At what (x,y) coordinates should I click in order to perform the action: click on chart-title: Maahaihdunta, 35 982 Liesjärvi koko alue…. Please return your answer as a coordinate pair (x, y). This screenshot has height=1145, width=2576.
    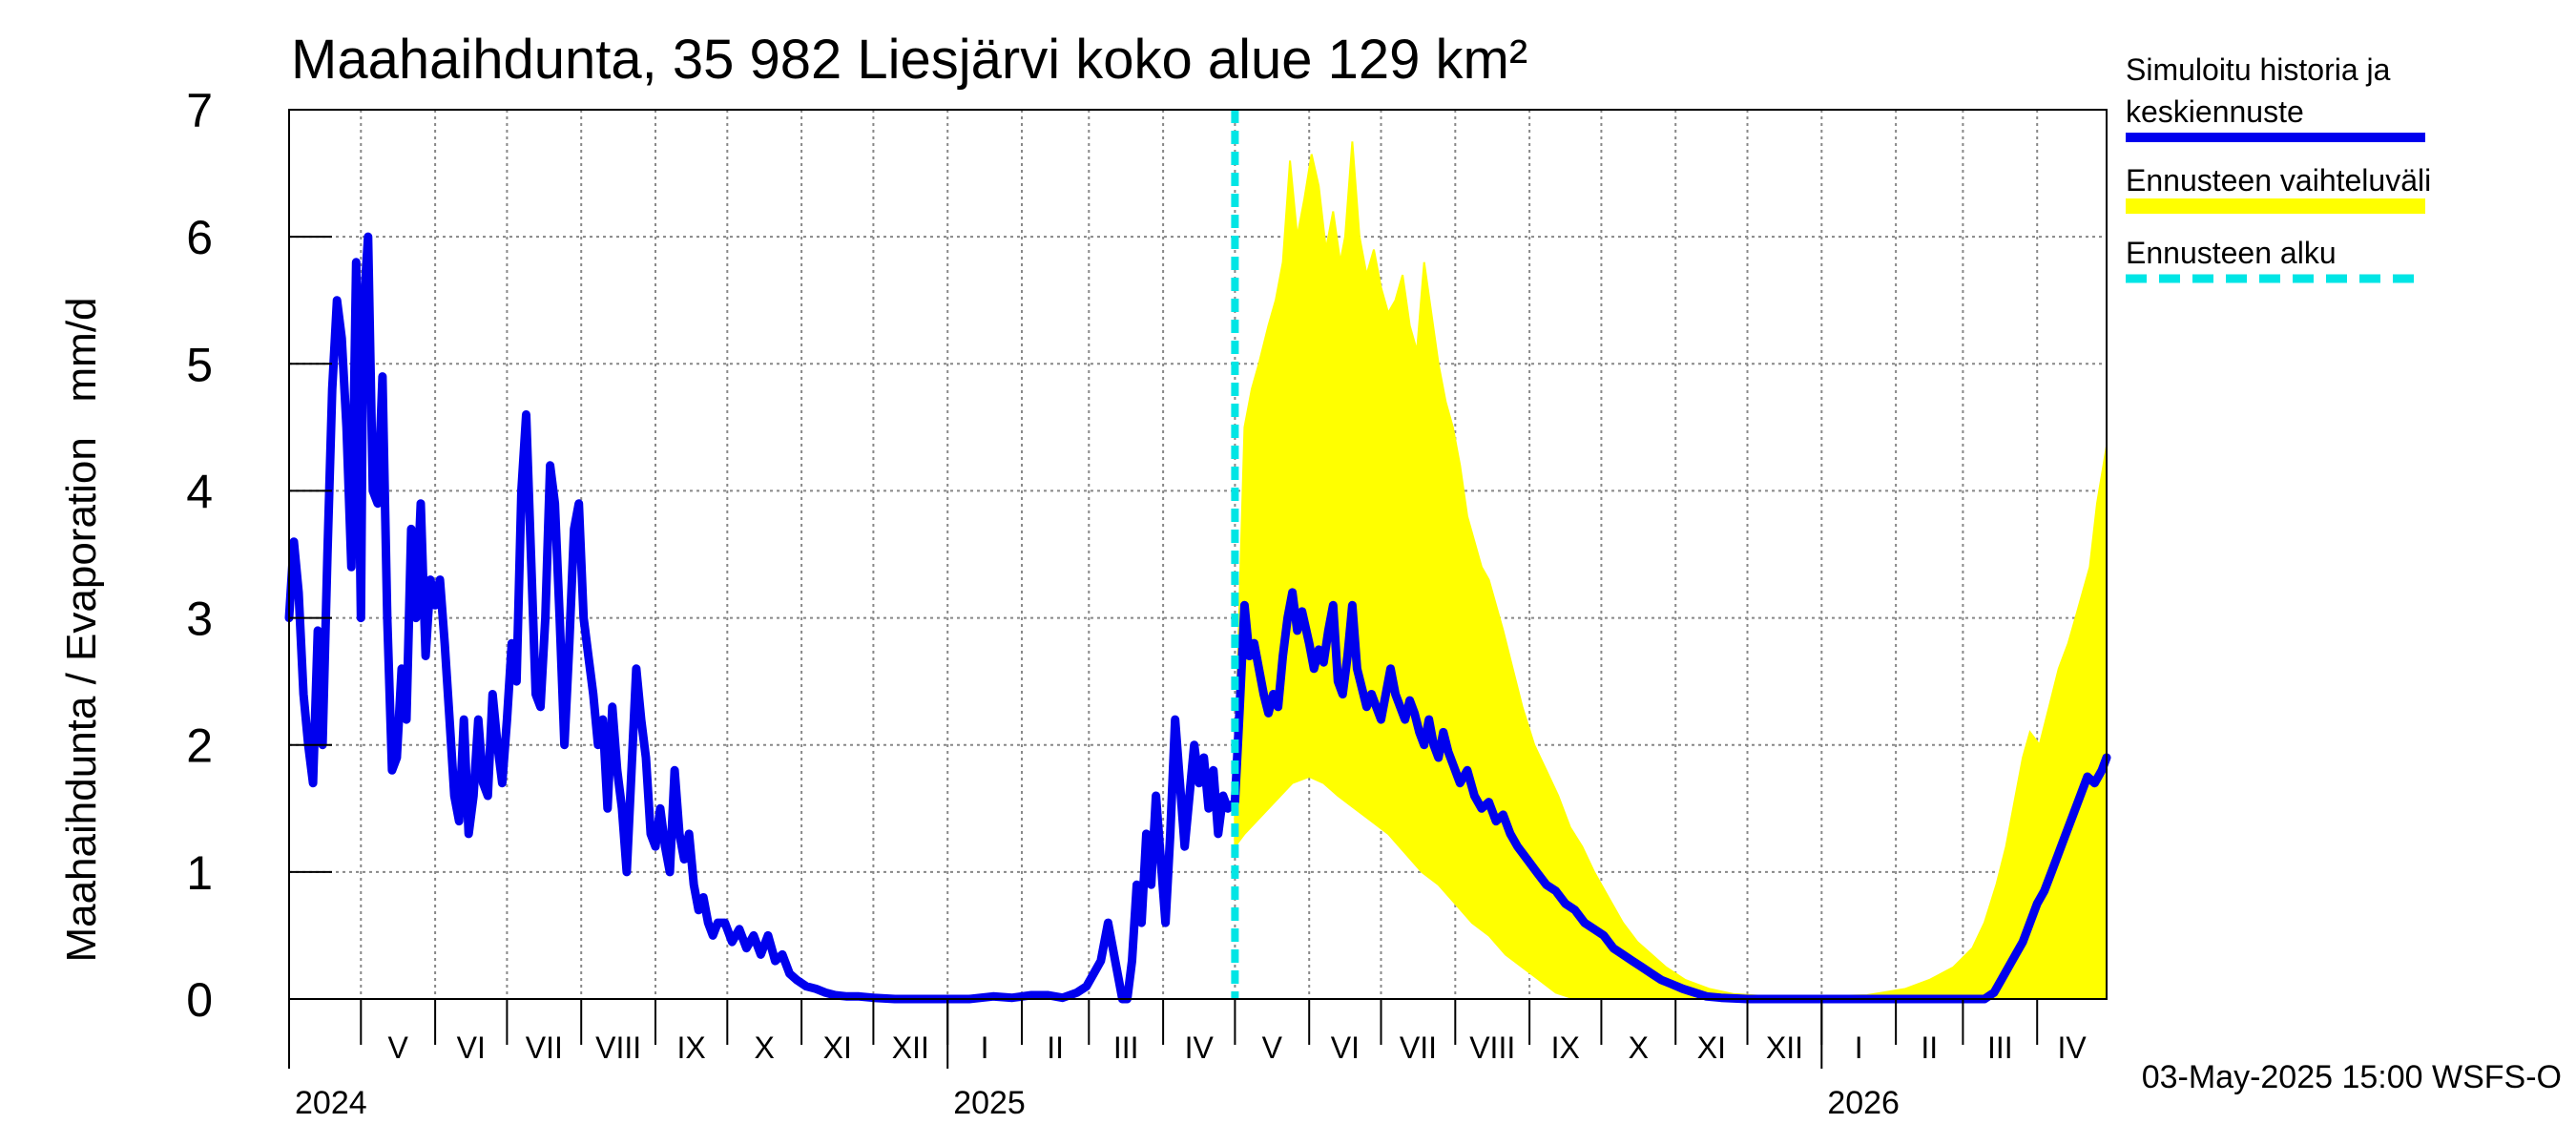
    Looking at the image, I should click on (909, 60).